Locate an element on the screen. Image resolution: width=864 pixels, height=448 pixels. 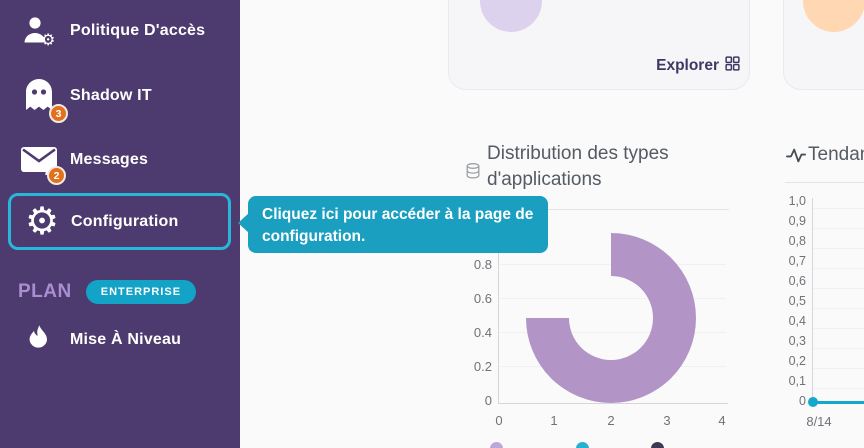
y-tick: 0.8 is located at coordinates (482, 264).